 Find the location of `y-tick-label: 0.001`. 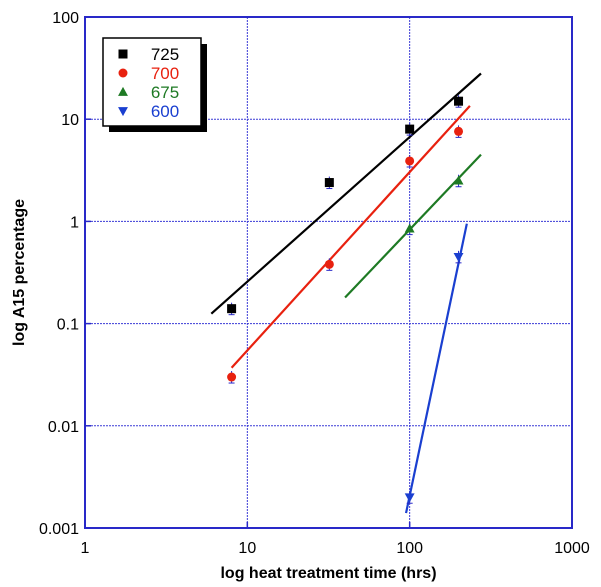

y-tick-label: 0.001 is located at coordinates (59, 529).